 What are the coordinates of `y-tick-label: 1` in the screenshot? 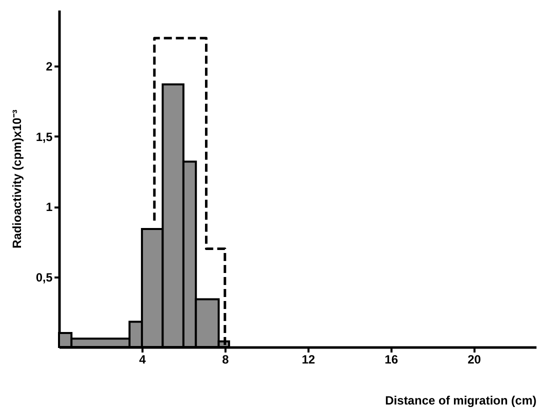 It's located at (49, 207).